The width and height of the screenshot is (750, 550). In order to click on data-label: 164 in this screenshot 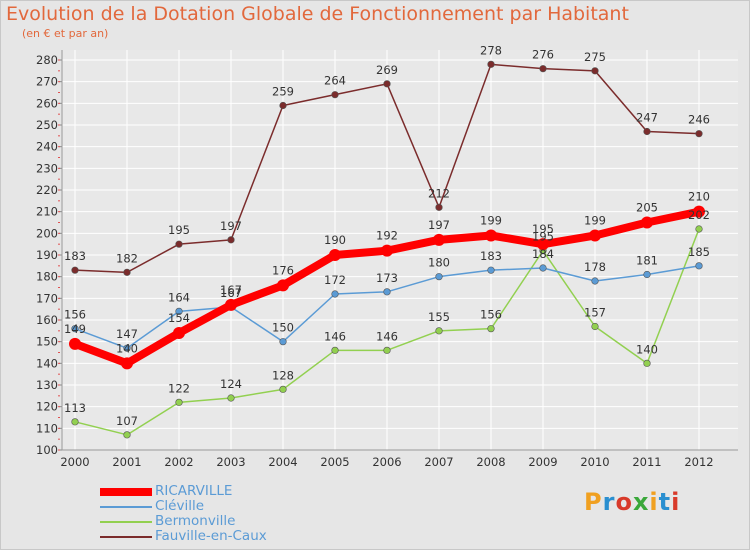, I will do `click(179, 297)`.